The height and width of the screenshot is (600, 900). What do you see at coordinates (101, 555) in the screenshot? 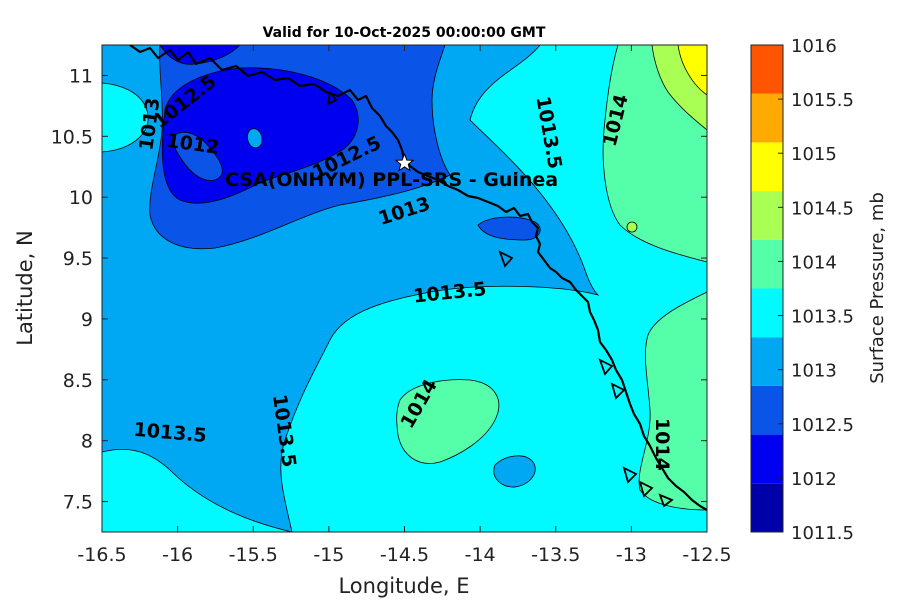
I see `x-tick-label: -16.5` at bounding box center [101, 555].